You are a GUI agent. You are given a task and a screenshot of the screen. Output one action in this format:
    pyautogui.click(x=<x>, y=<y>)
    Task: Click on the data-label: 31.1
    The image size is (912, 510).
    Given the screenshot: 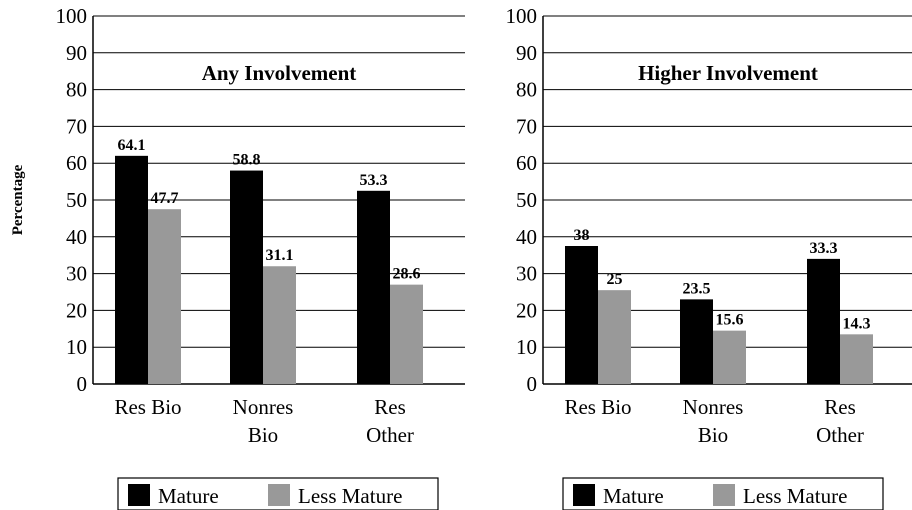 What is the action you would take?
    pyautogui.click(x=280, y=255)
    